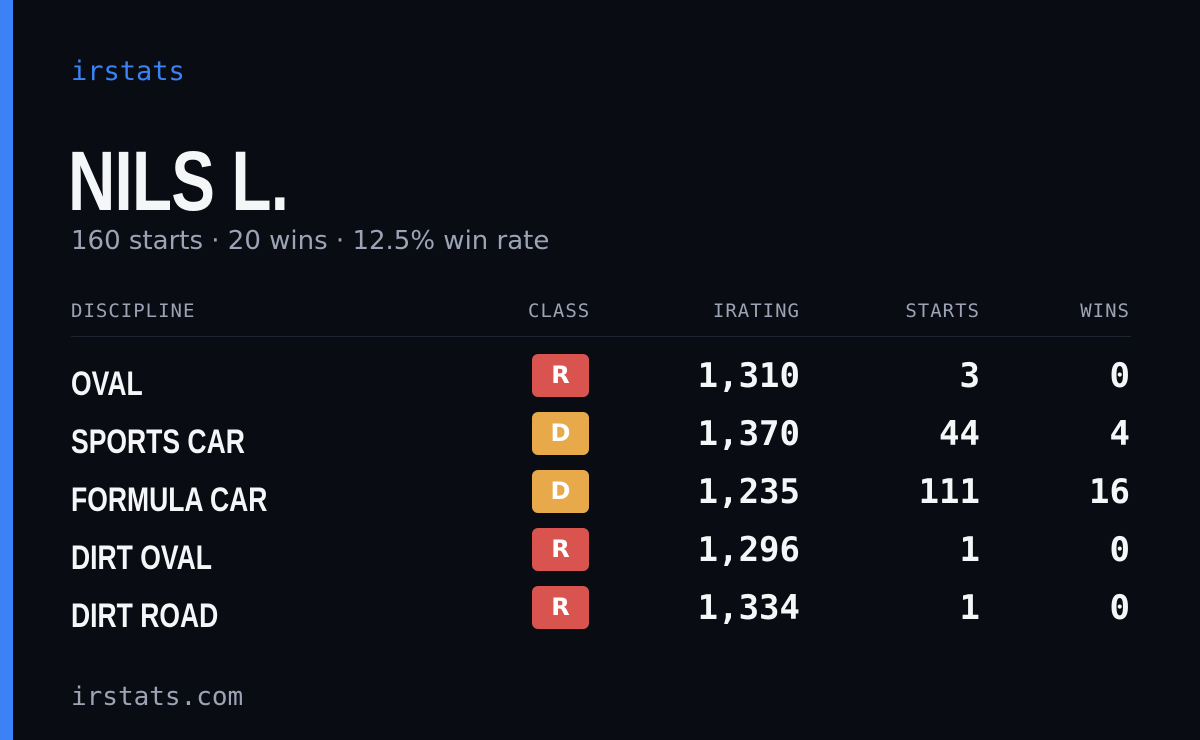 Image resolution: width=1200 pixels, height=740 pixels. What do you see at coordinates (601, 336) in the screenshot?
I see `header-divider` at bounding box center [601, 336].